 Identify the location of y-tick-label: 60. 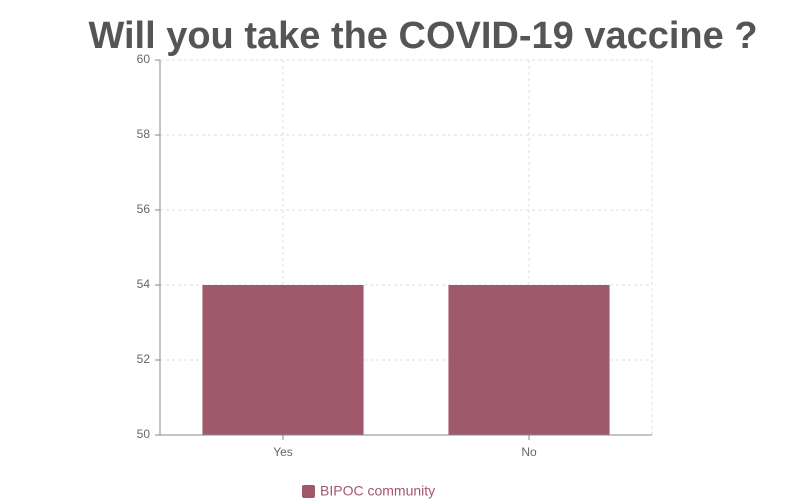
(144, 59).